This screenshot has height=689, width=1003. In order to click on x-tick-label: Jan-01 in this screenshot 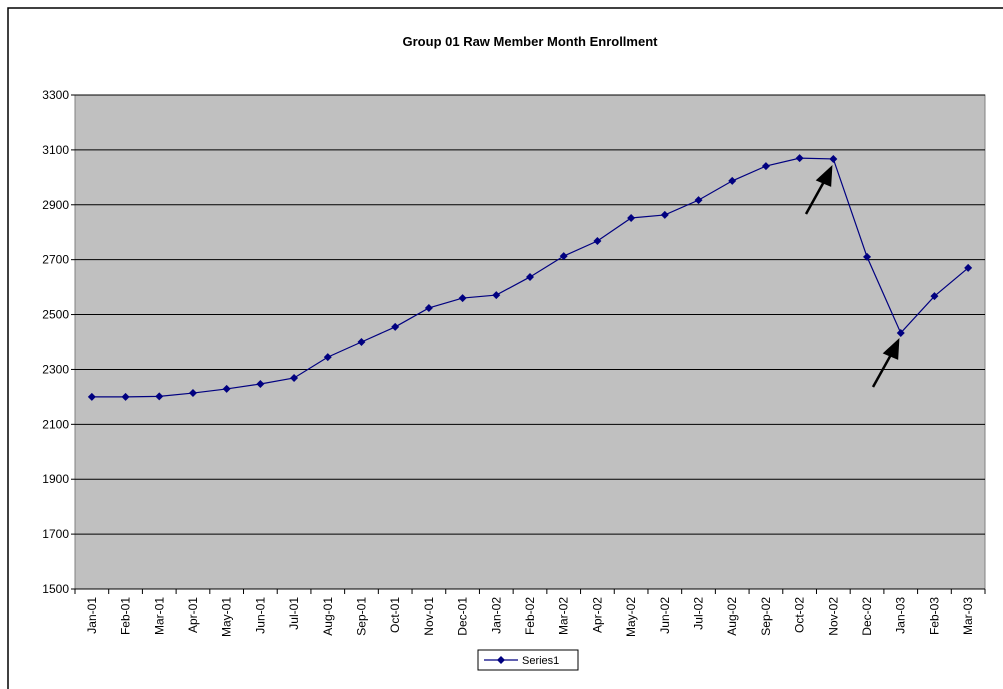, I will do `click(92, 615)`.